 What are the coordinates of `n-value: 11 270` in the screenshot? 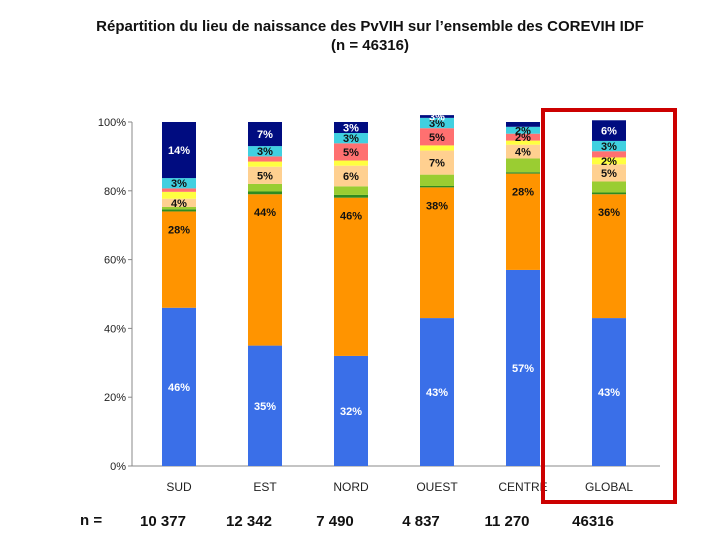 It's located at (506, 521).